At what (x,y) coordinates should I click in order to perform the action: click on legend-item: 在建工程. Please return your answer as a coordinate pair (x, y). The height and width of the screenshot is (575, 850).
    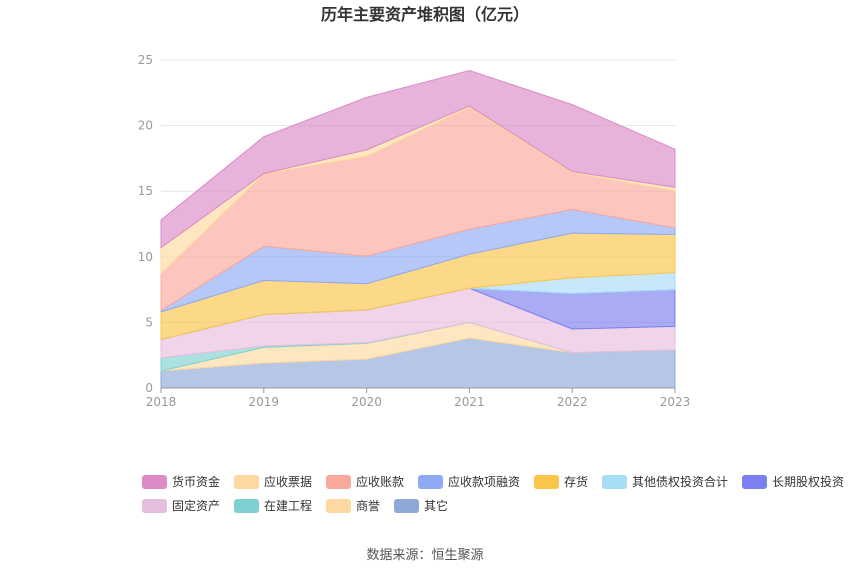
    Looking at the image, I should click on (273, 505).